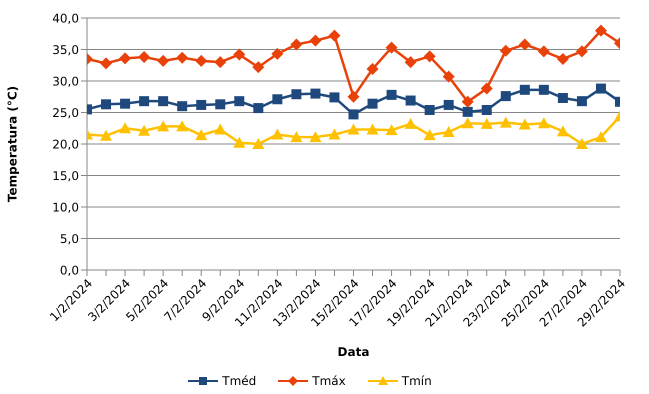  Describe the element at coordinates (65, 144) in the screenshot. I see `y-tick-label: 20,0` at that location.